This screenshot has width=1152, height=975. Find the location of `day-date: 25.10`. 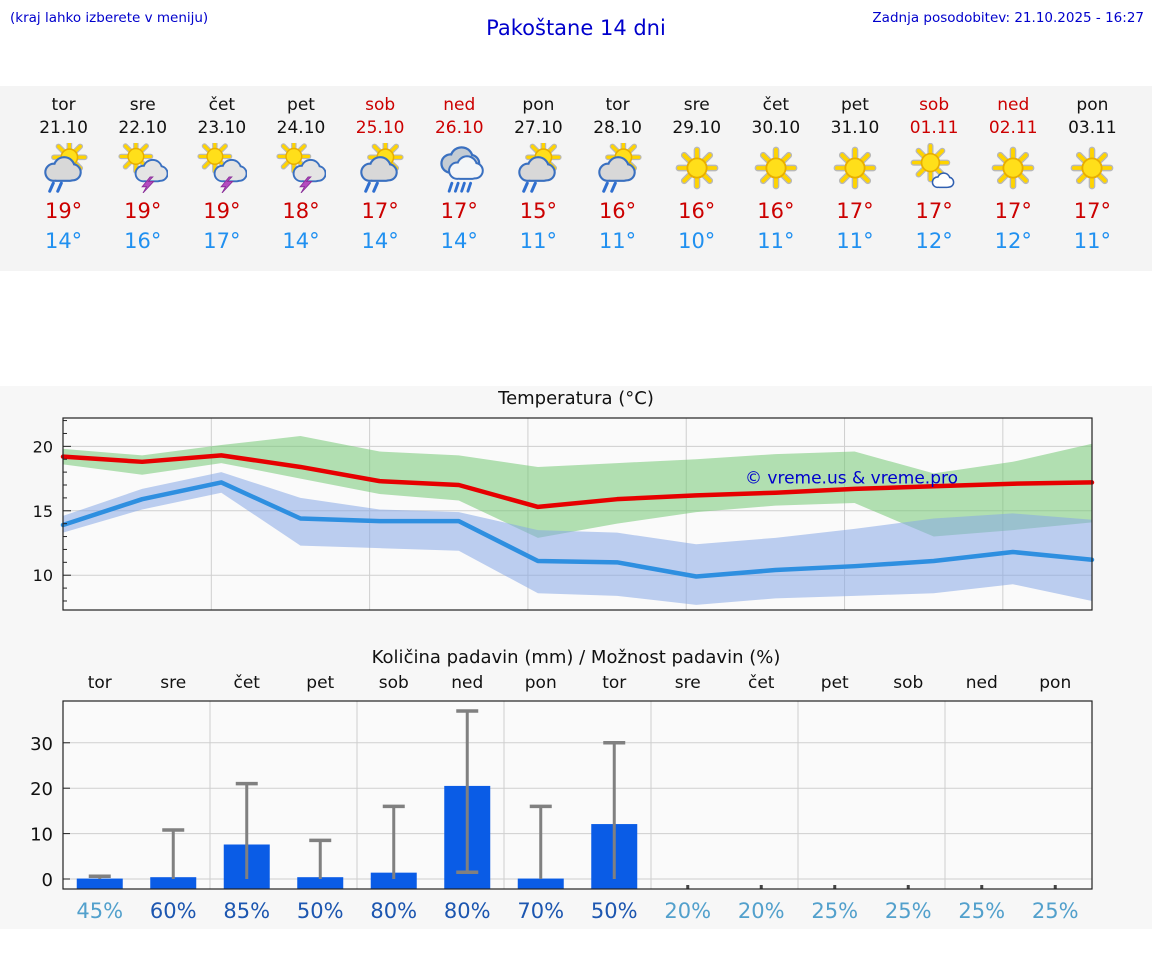

day-date: 25.10 is located at coordinates (380, 128).